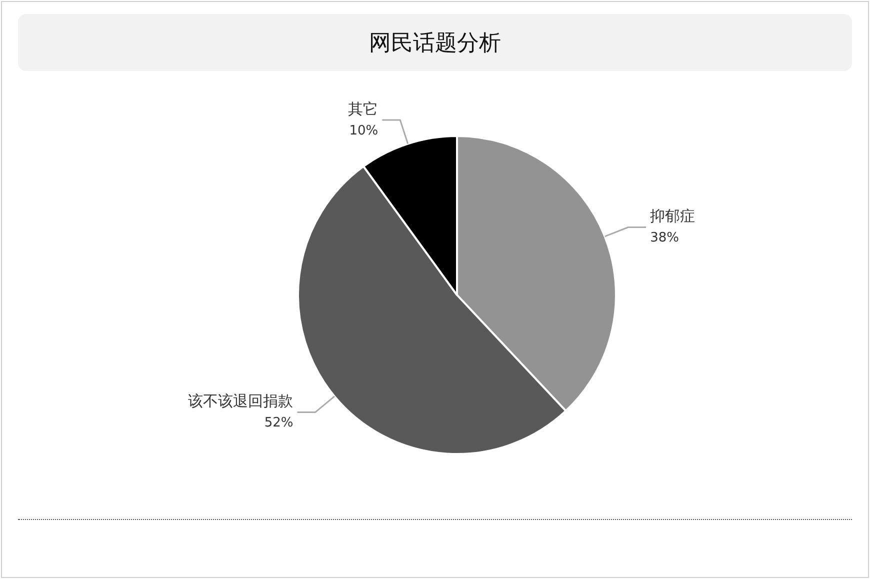 The width and height of the screenshot is (870, 579). What do you see at coordinates (363, 109) in the screenshot?
I see `slice-label: 其它` at bounding box center [363, 109].